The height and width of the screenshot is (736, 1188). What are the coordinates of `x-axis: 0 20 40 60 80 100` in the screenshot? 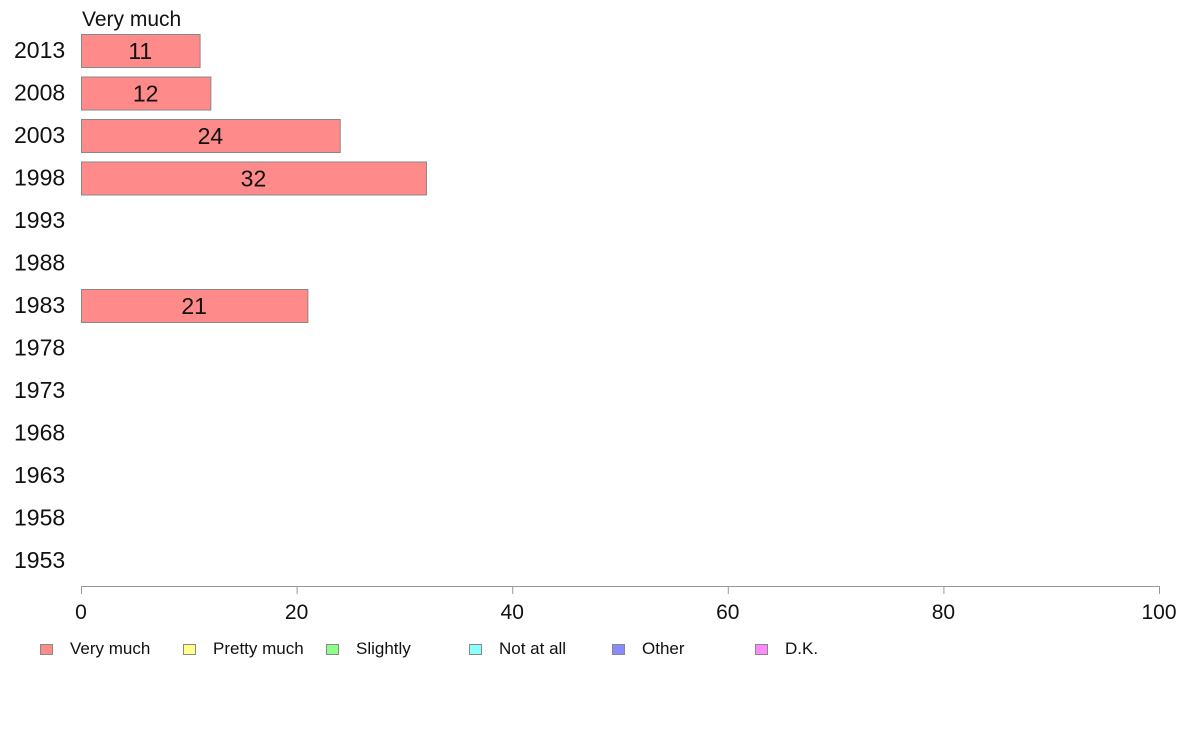 It's located at (626, 605).